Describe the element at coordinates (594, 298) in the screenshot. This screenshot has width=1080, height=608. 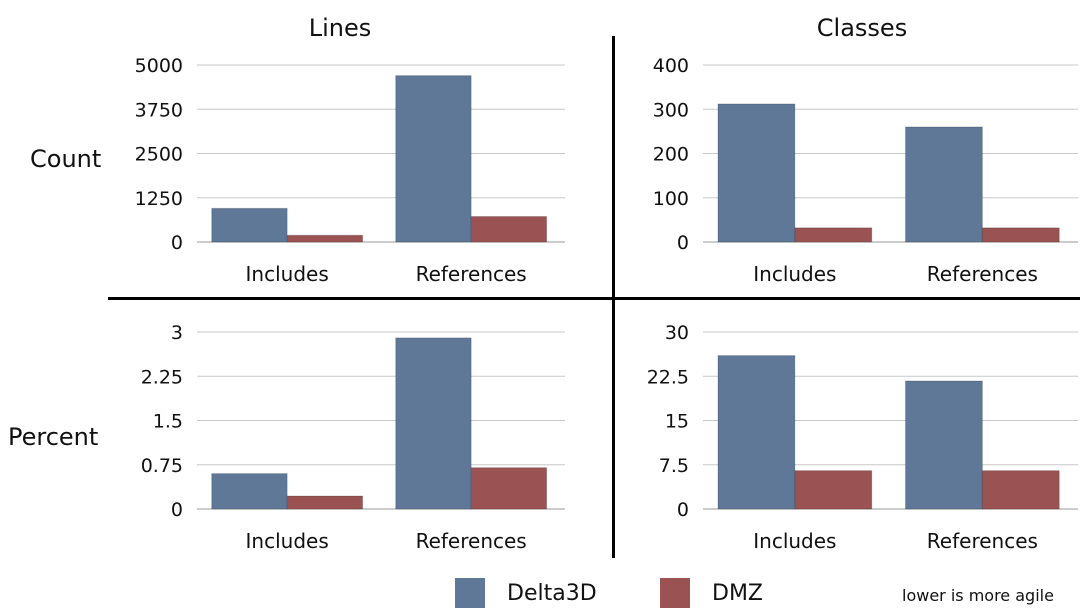
I see `horizontal-divider` at that location.